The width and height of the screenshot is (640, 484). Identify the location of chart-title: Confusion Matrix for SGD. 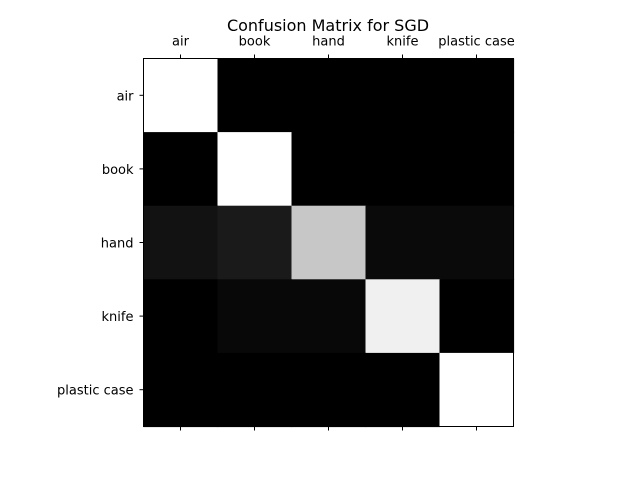
(328, 25).